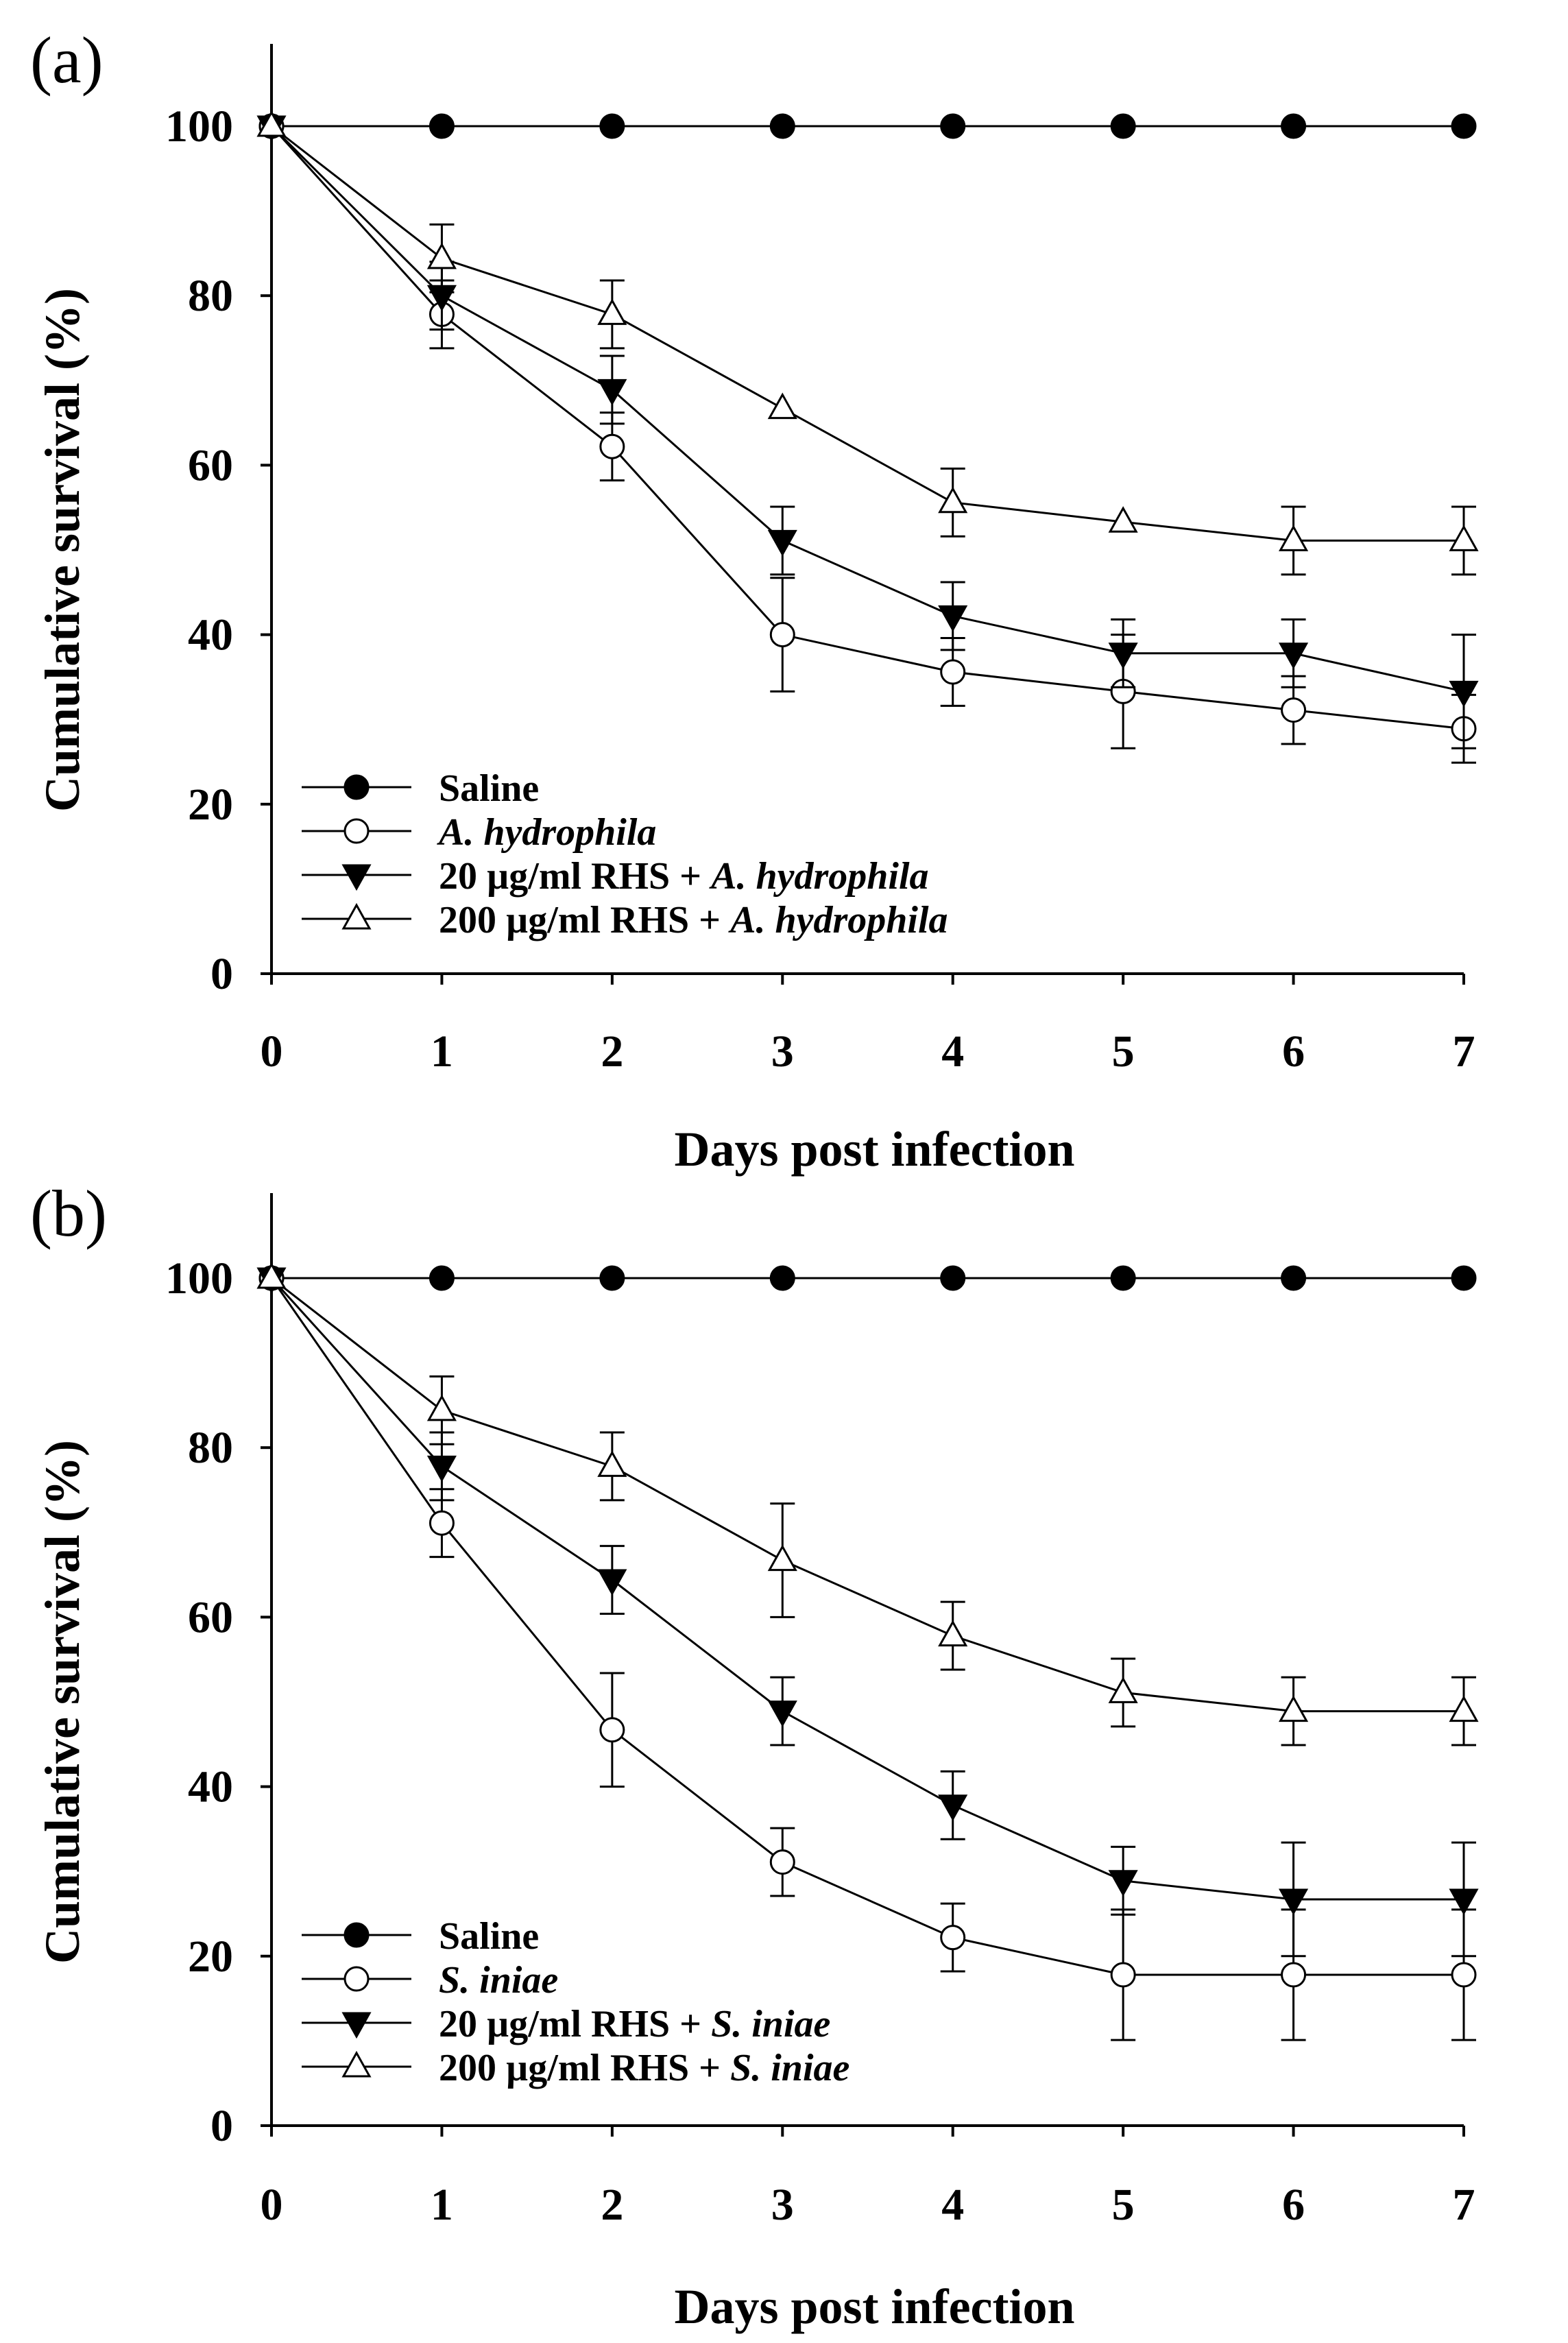  I want to click on panel-a-x-tick-label: 5, so click(1124, 1052).